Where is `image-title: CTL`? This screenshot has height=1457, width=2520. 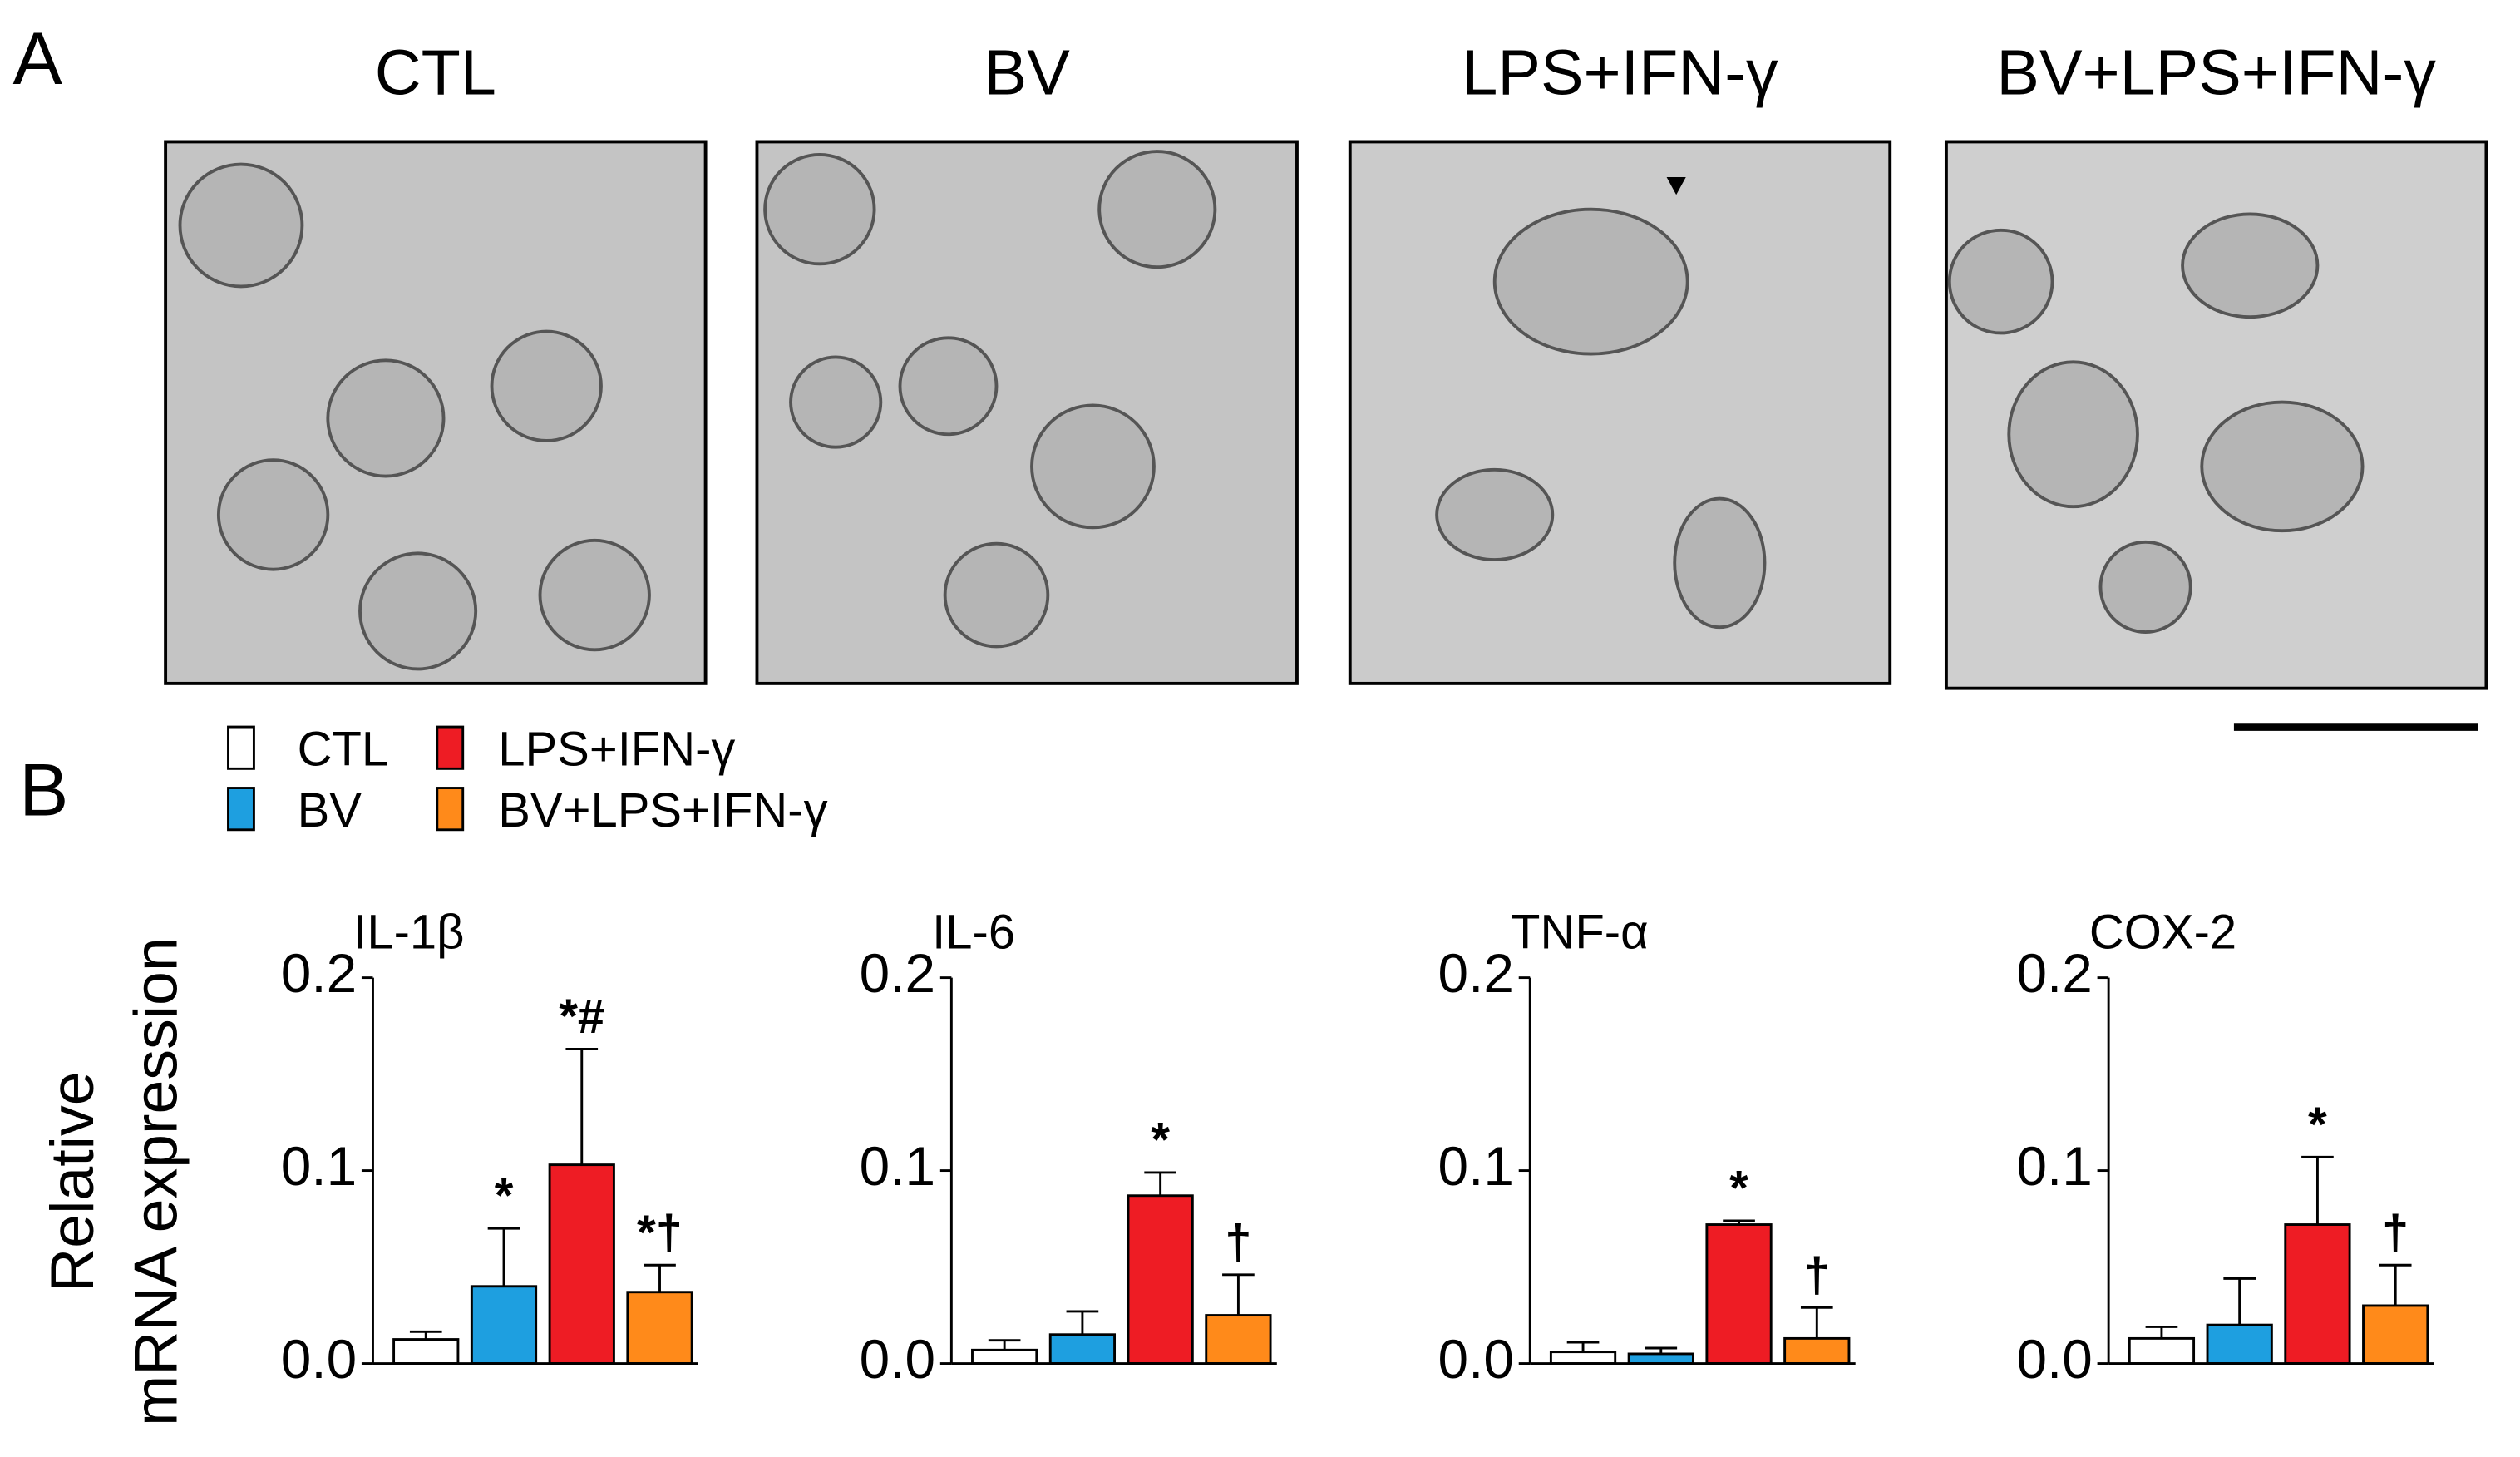 image-title: CTL is located at coordinates (435, 73).